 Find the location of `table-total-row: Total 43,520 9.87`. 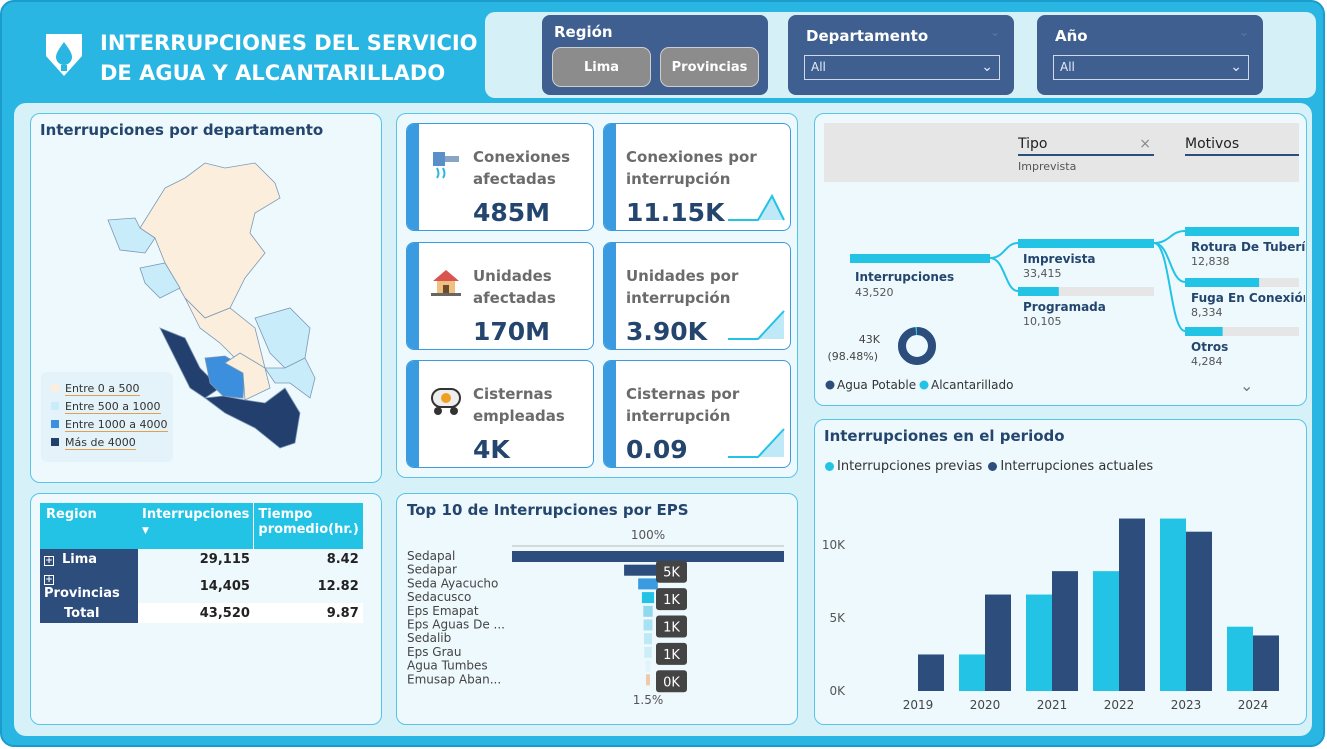

table-total-row: Total 43,520 9.87 is located at coordinates (201, 613).